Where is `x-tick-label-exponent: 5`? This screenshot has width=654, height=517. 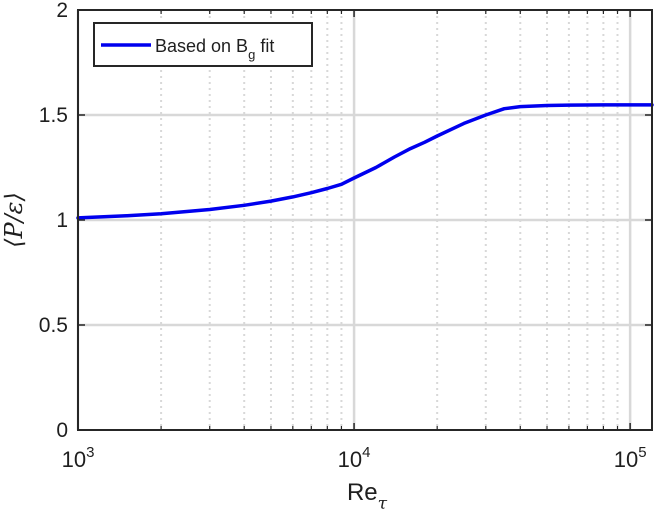
x-tick-label-exponent: 5 is located at coordinates (642, 452).